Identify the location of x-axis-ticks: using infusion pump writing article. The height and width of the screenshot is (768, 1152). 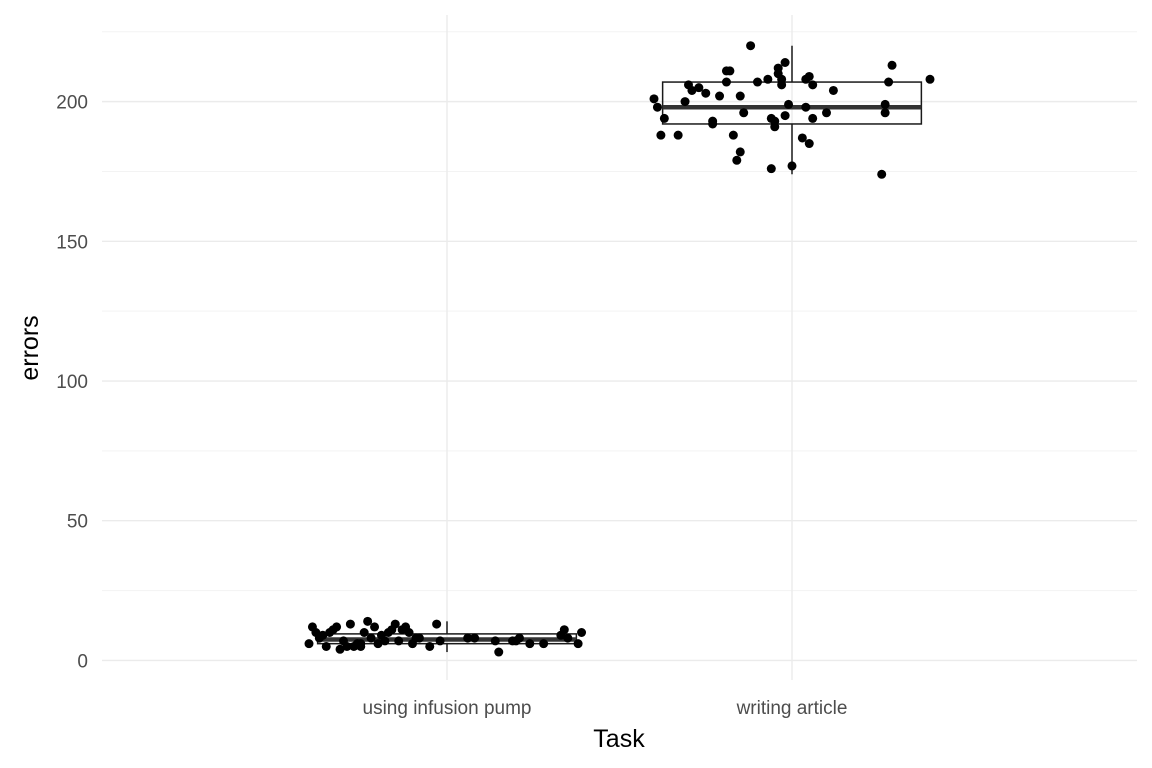
(605, 708).